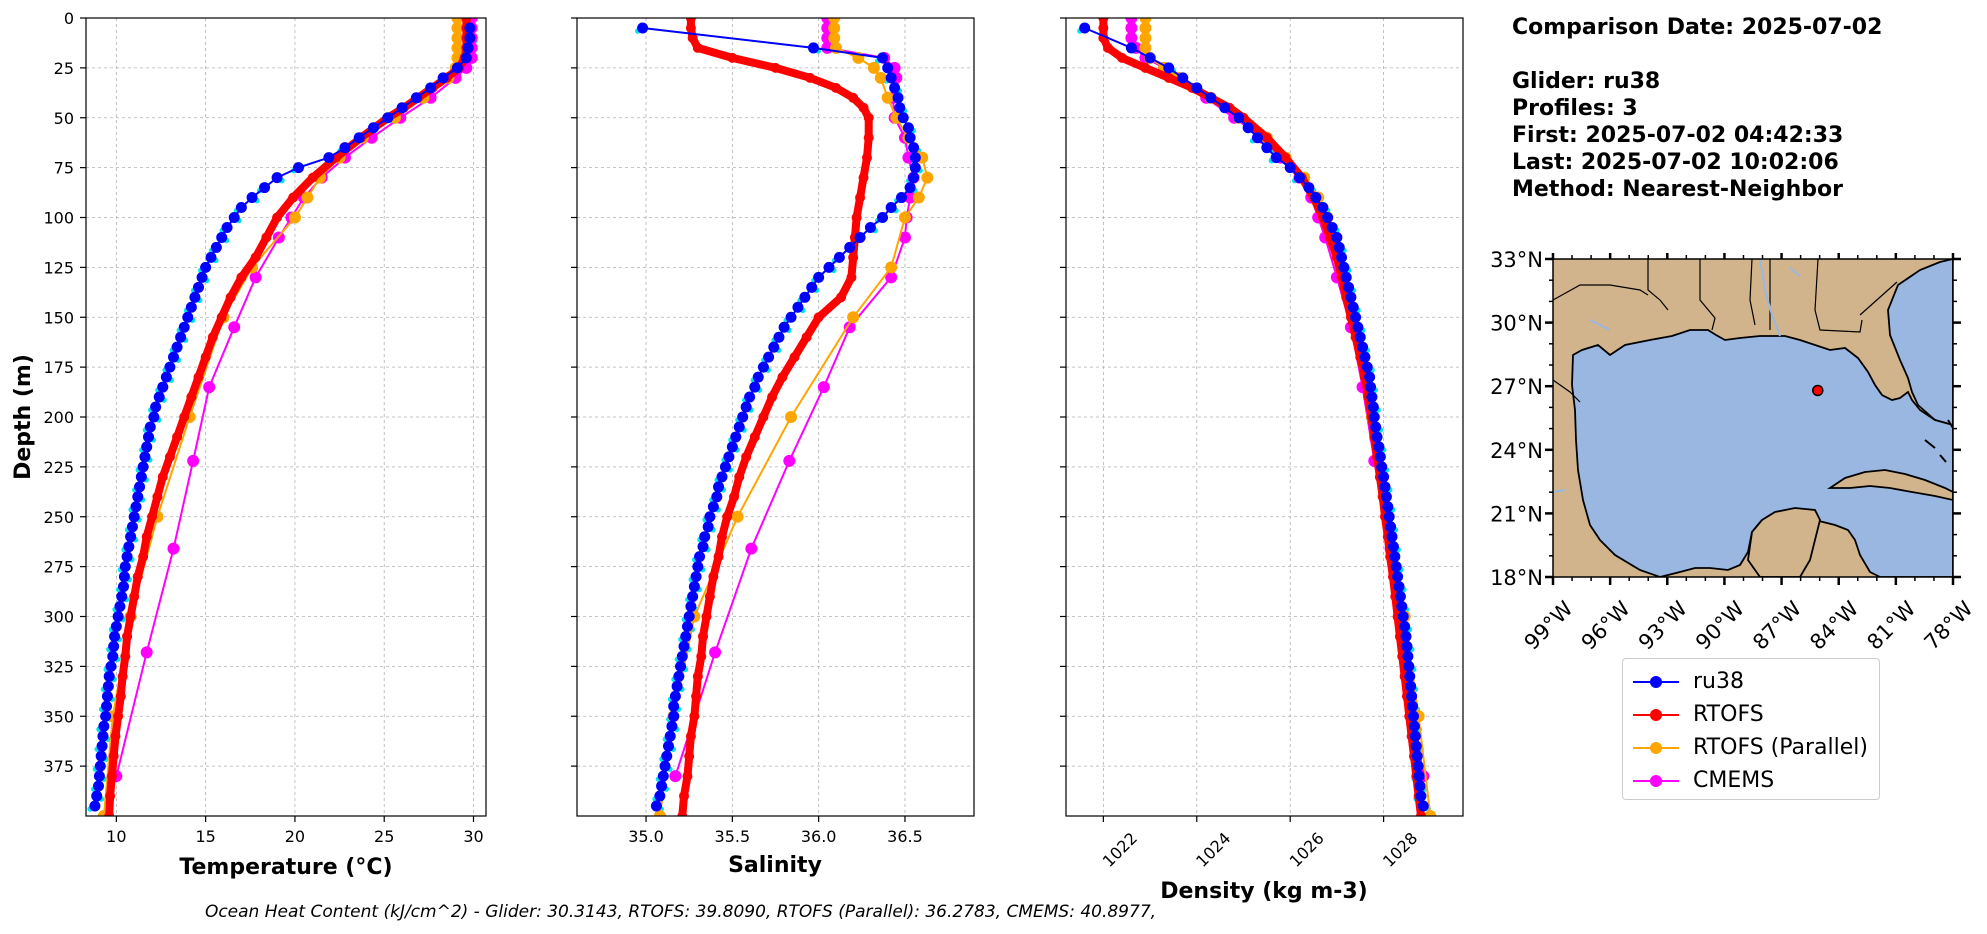  I want to click on y-tick-label: 150, so click(58, 317).